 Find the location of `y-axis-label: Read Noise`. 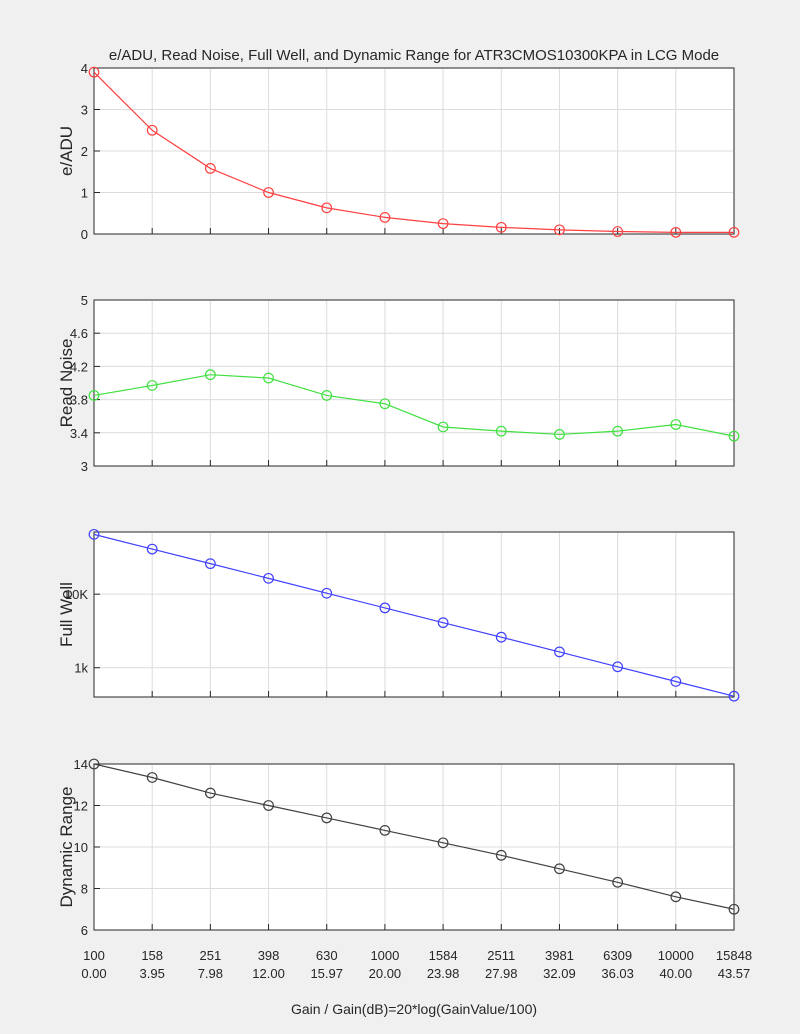

y-axis-label: Read Noise is located at coordinates (66, 383).